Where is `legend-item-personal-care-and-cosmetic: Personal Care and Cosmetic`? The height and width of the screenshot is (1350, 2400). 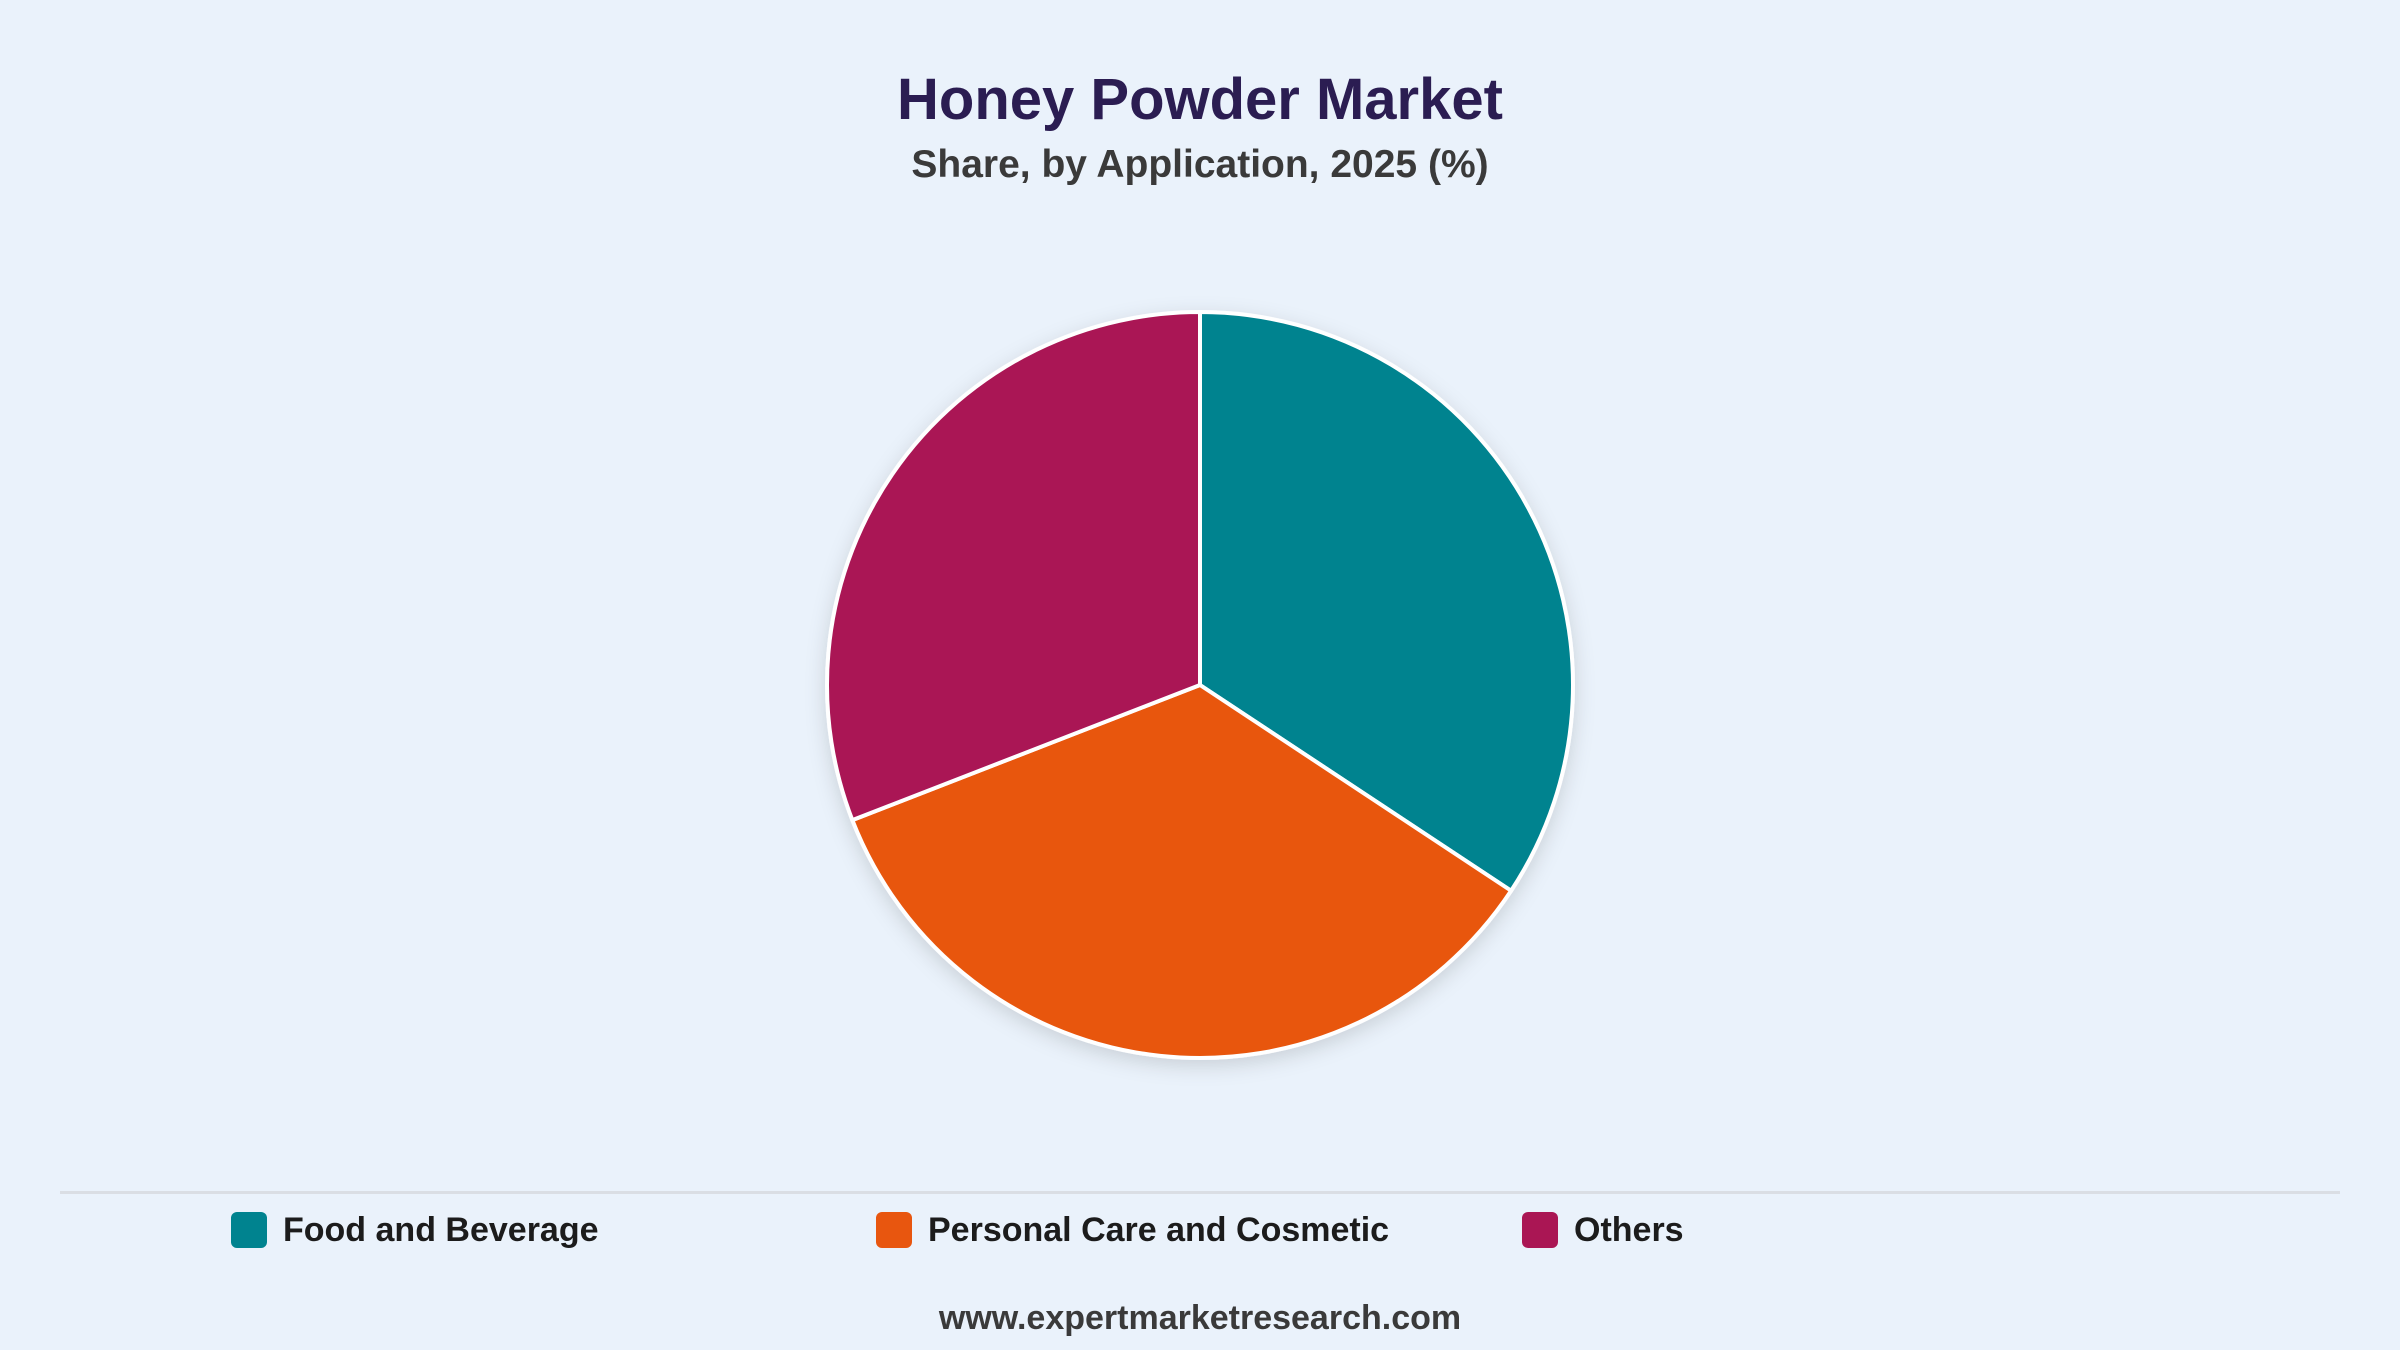
legend-item-personal-care-and-cosmetic: Personal Care and Cosmetic is located at coordinates (1132, 1230).